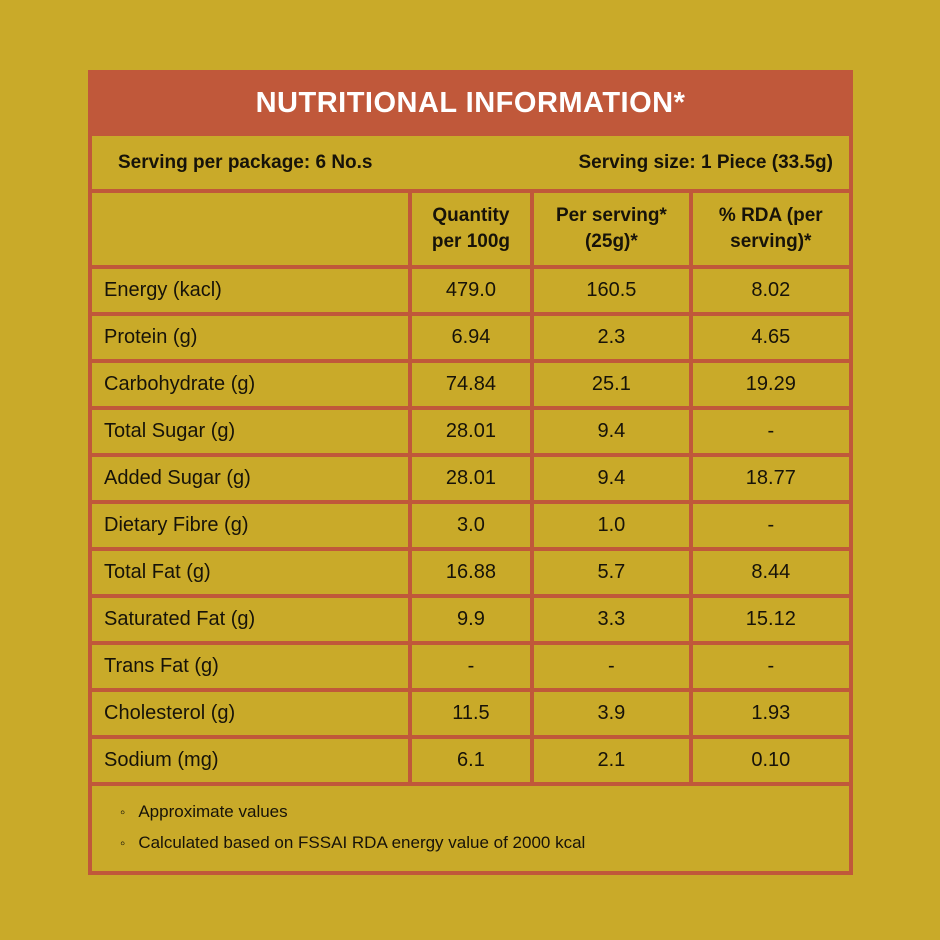 This screenshot has height=940, width=940. Describe the element at coordinates (250, 572) in the screenshot. I see `nutrient-label: Total Fat (g)` at that location.